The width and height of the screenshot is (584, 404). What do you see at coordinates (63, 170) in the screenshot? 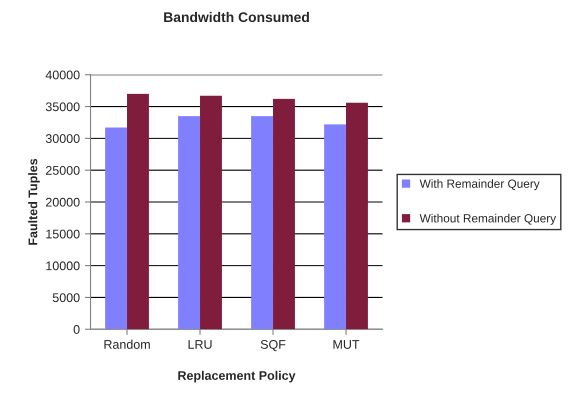
I see `y-tick-label: 25000` at bounding box center [63, 170].